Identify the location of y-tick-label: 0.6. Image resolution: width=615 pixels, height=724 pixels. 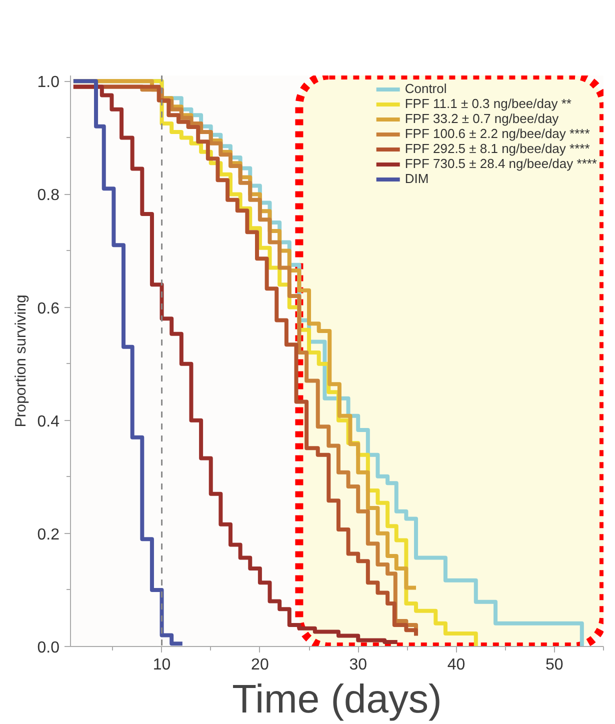
(48, 309).